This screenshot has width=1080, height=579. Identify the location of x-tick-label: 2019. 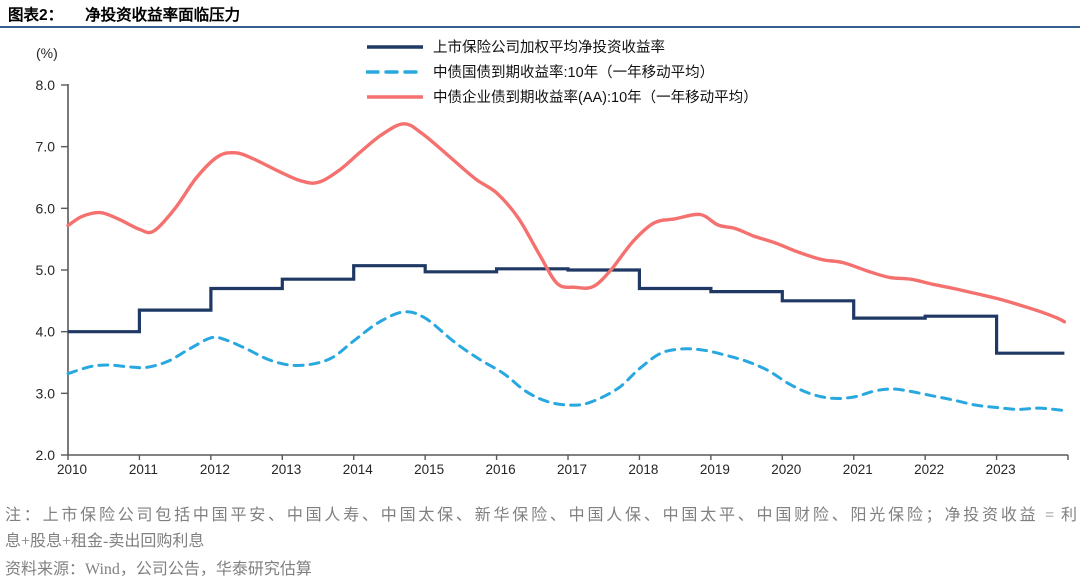
(715, 469).